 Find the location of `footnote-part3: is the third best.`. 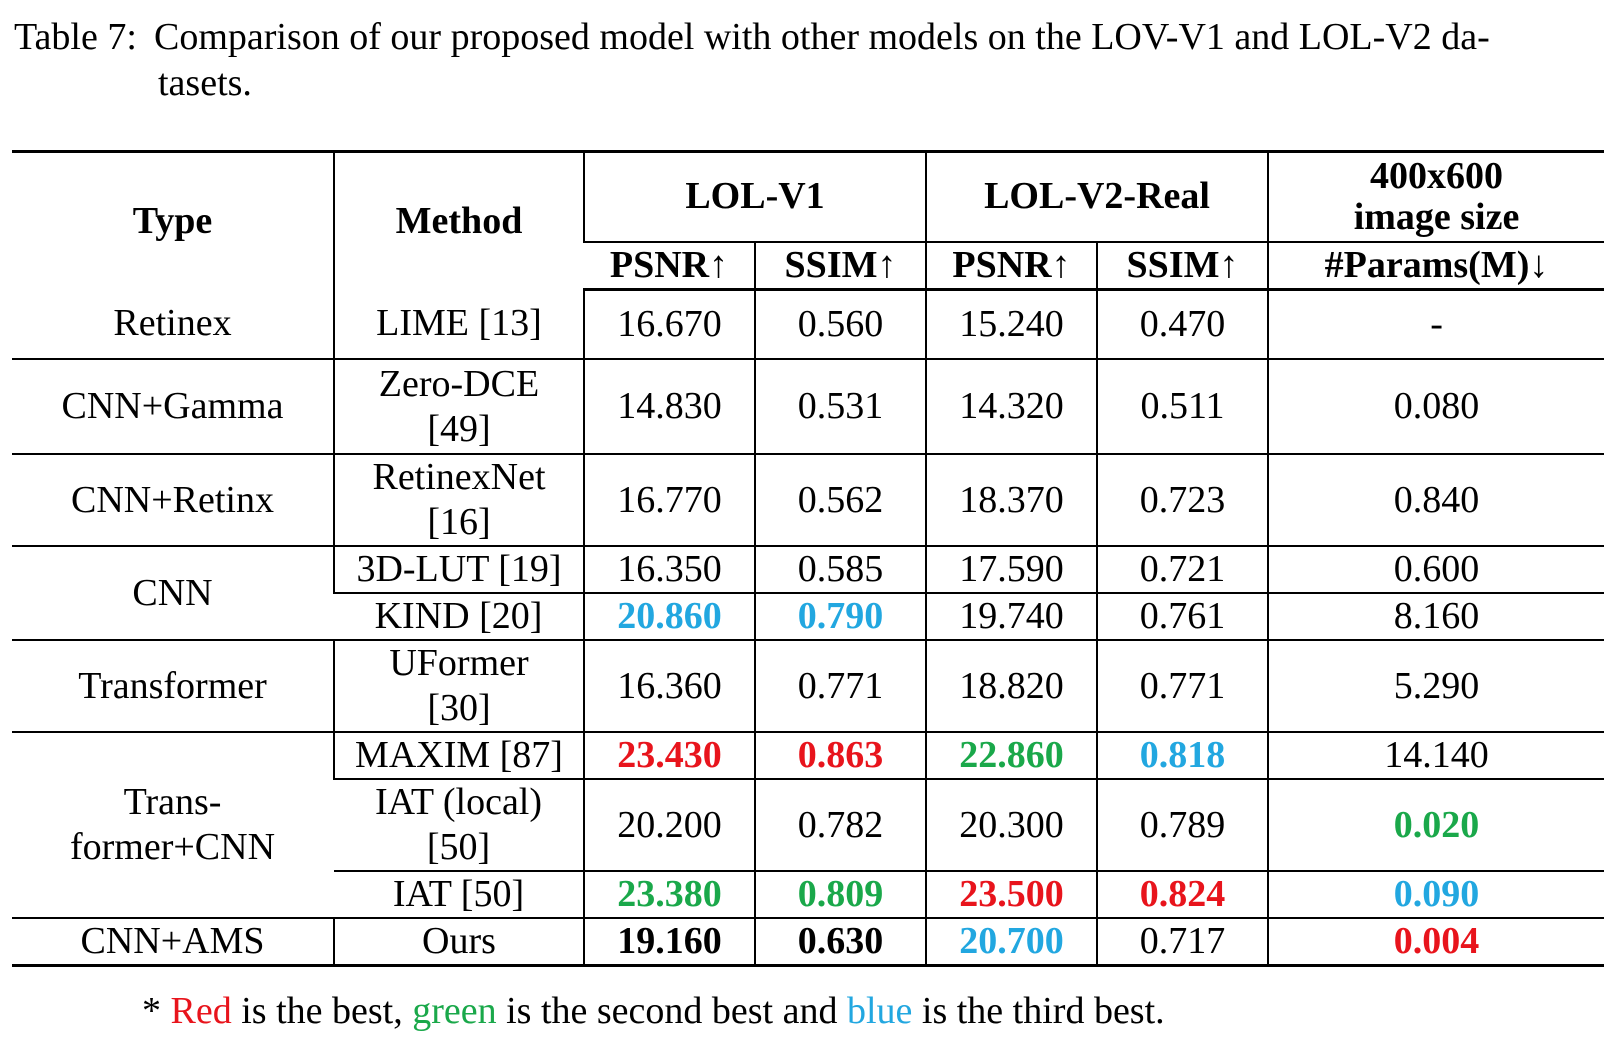

footnote-part3: is the third best. is located at coordinates (1043, 1011).